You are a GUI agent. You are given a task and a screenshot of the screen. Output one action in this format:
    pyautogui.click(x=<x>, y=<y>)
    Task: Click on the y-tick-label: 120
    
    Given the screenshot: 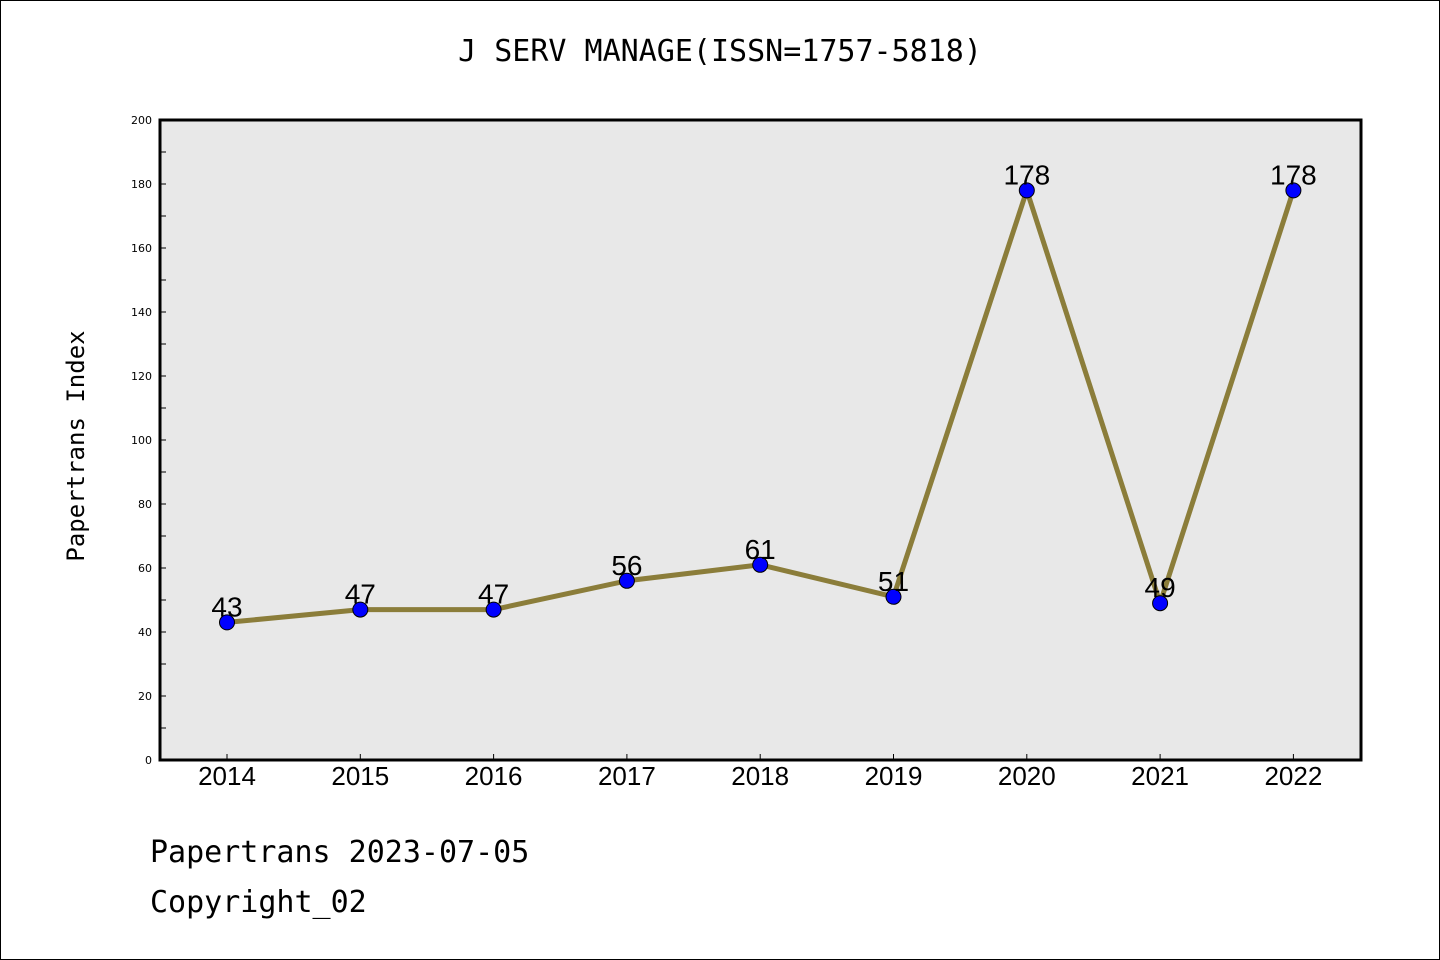 What is the action you would take?
    pyautogui.click(x=141, y=376)
    